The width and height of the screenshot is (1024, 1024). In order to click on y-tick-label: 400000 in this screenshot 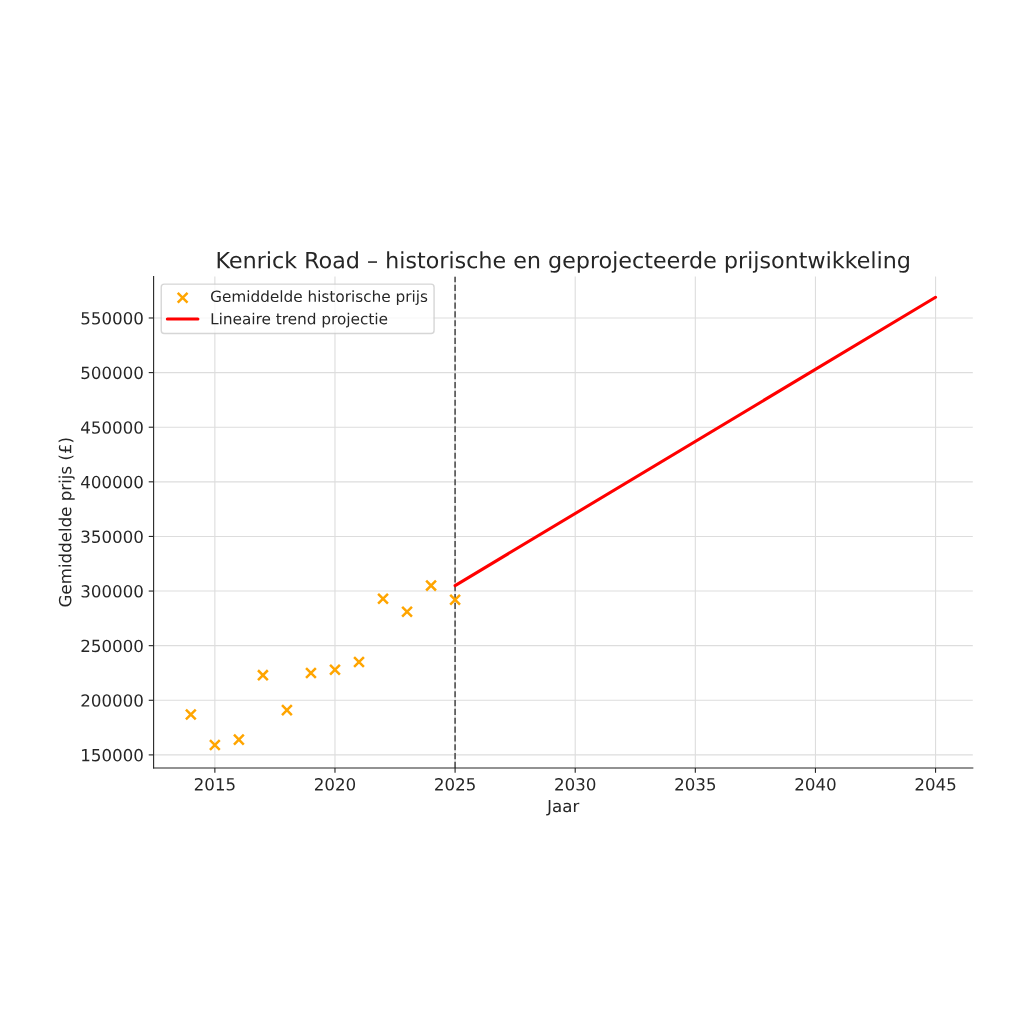, I will do `click(112, 482)`.